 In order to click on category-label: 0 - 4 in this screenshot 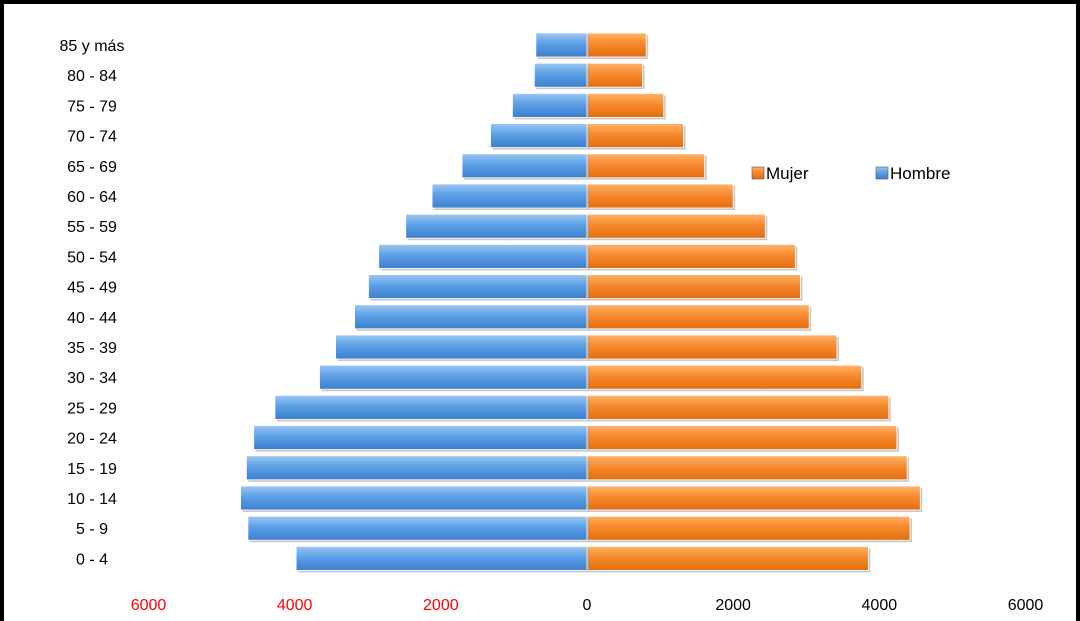, I will do `click(92, 559)`.